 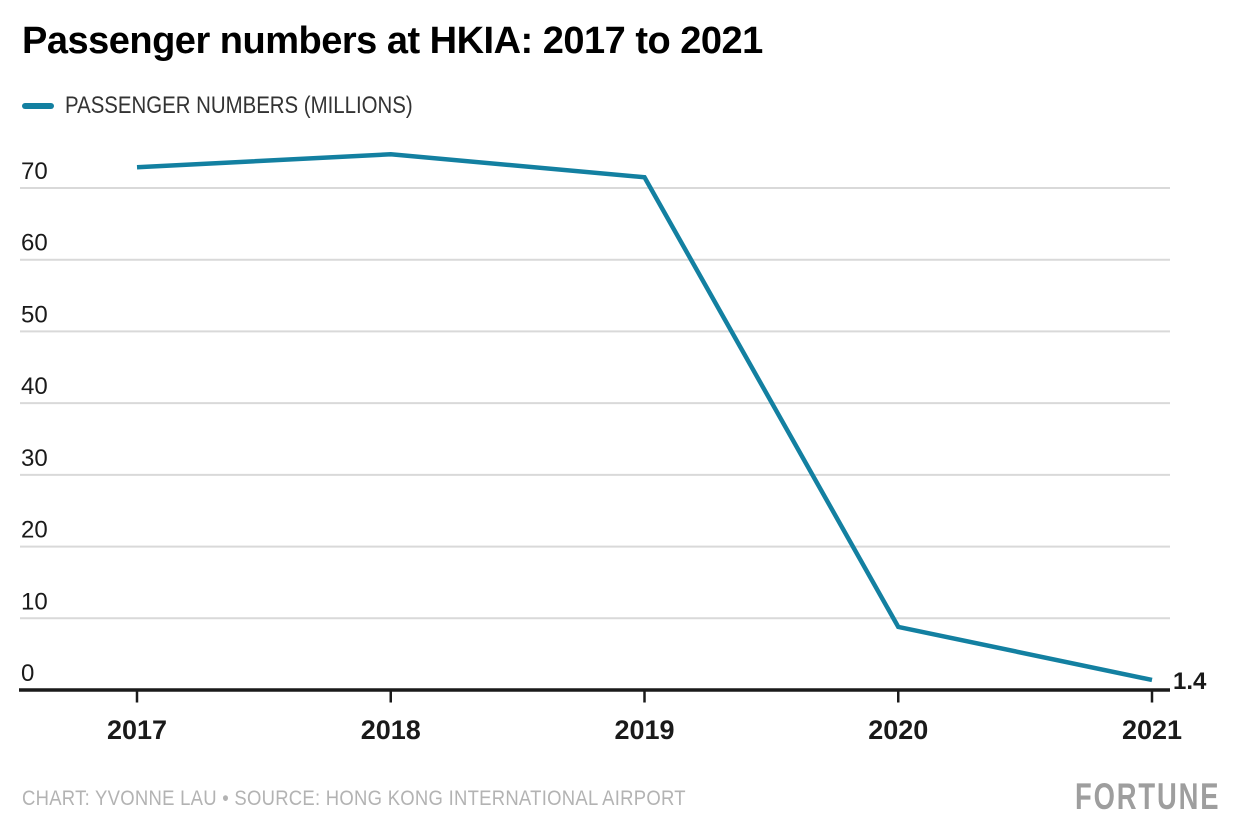 What do you see at coordinates (1152, 730) in the screenshot?
I see `x-axis-tick-label: 2021` at bounding box center [1152, 730].